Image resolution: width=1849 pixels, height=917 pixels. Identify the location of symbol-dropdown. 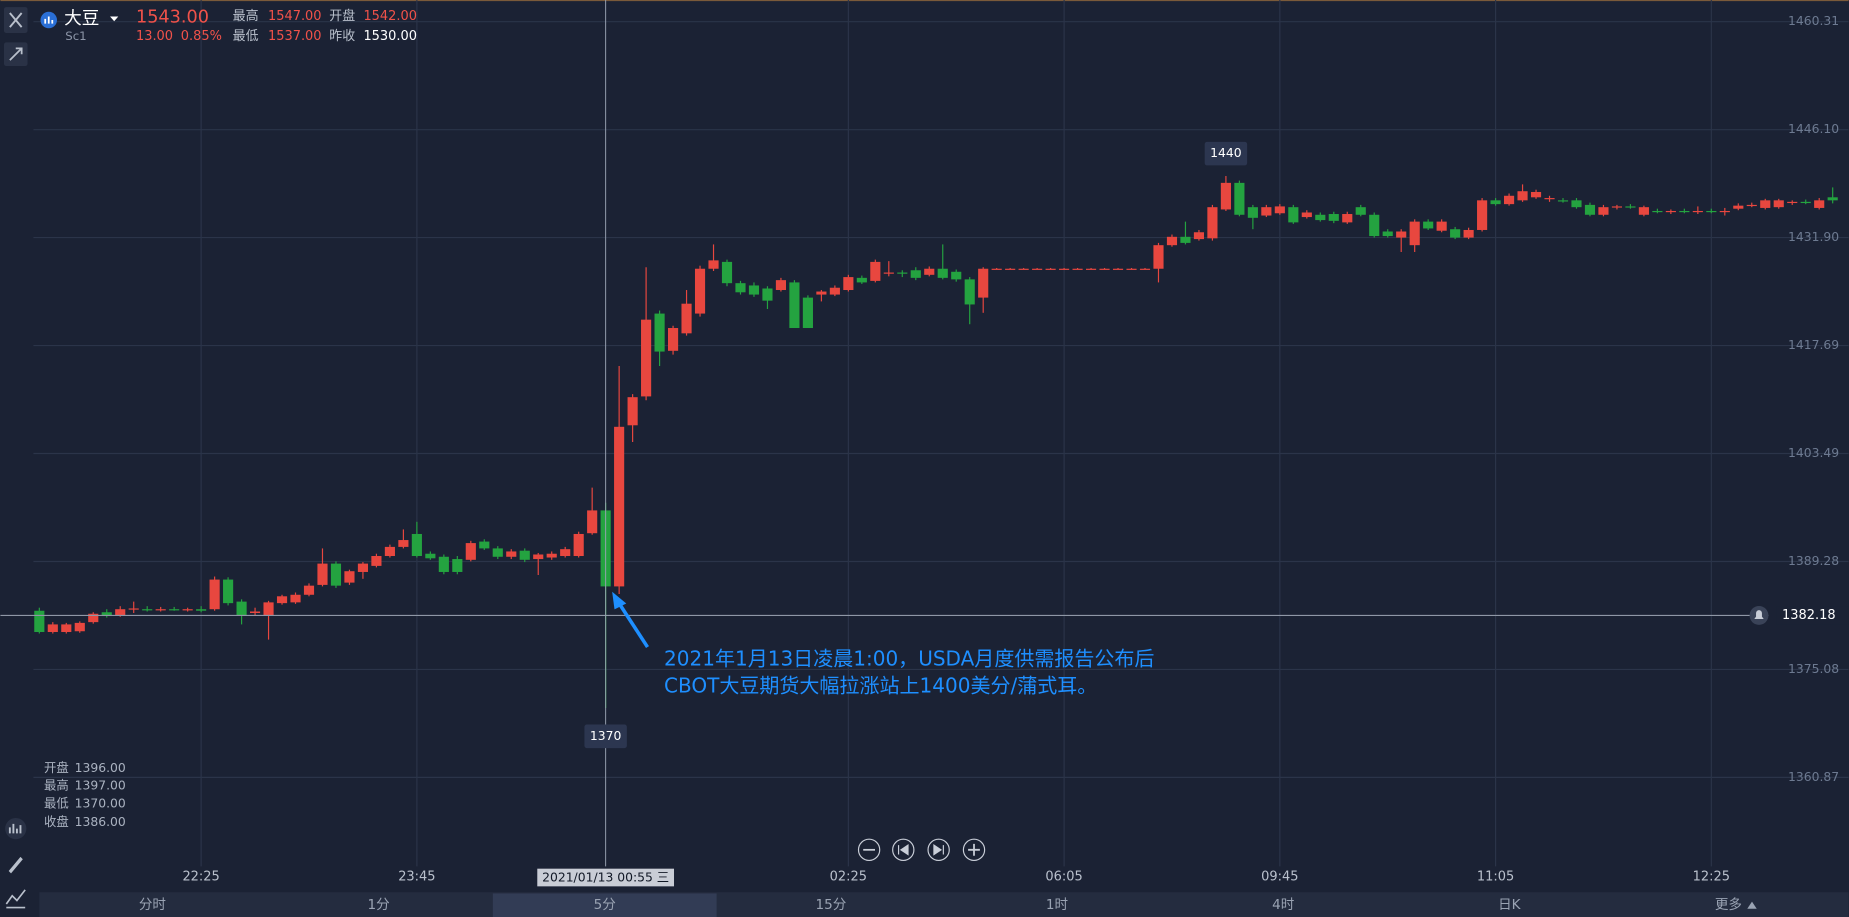
(114, 19).